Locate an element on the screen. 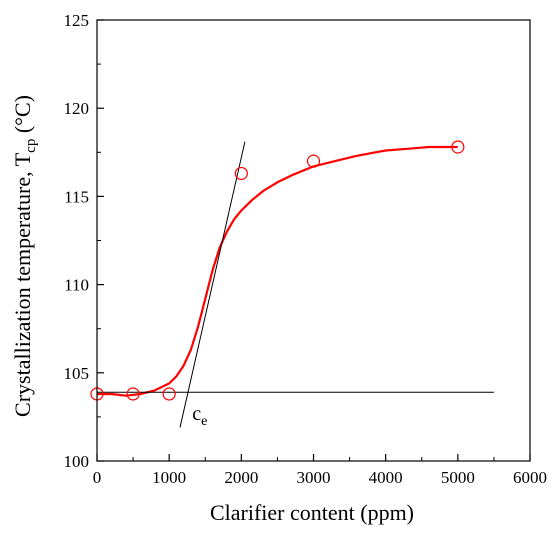 This screenshot has height=535, width=557. x-tick-label: 2000 is located at coordinates (241, 477).